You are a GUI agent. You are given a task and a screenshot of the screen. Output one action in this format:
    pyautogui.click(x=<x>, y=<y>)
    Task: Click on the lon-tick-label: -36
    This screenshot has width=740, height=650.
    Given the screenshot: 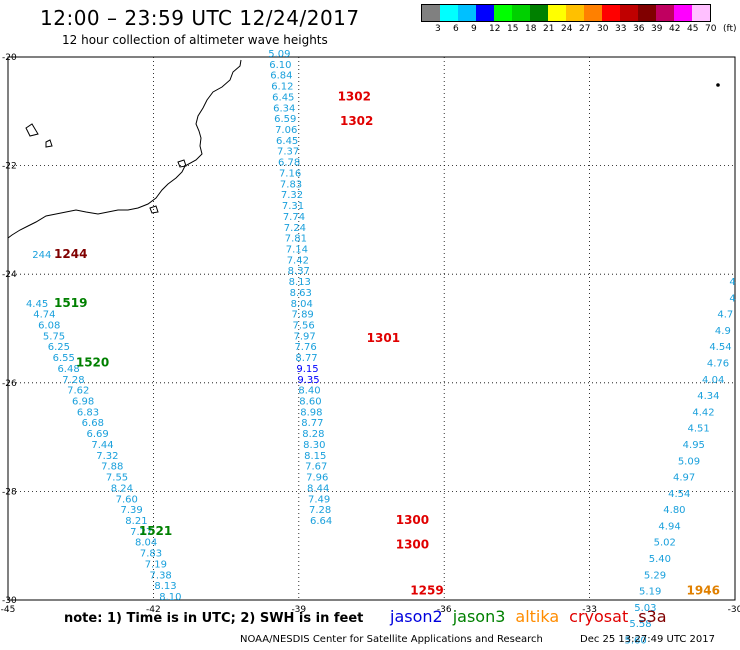 What is the action you would take?
    pyautogui.click(x=444, y=610)
    